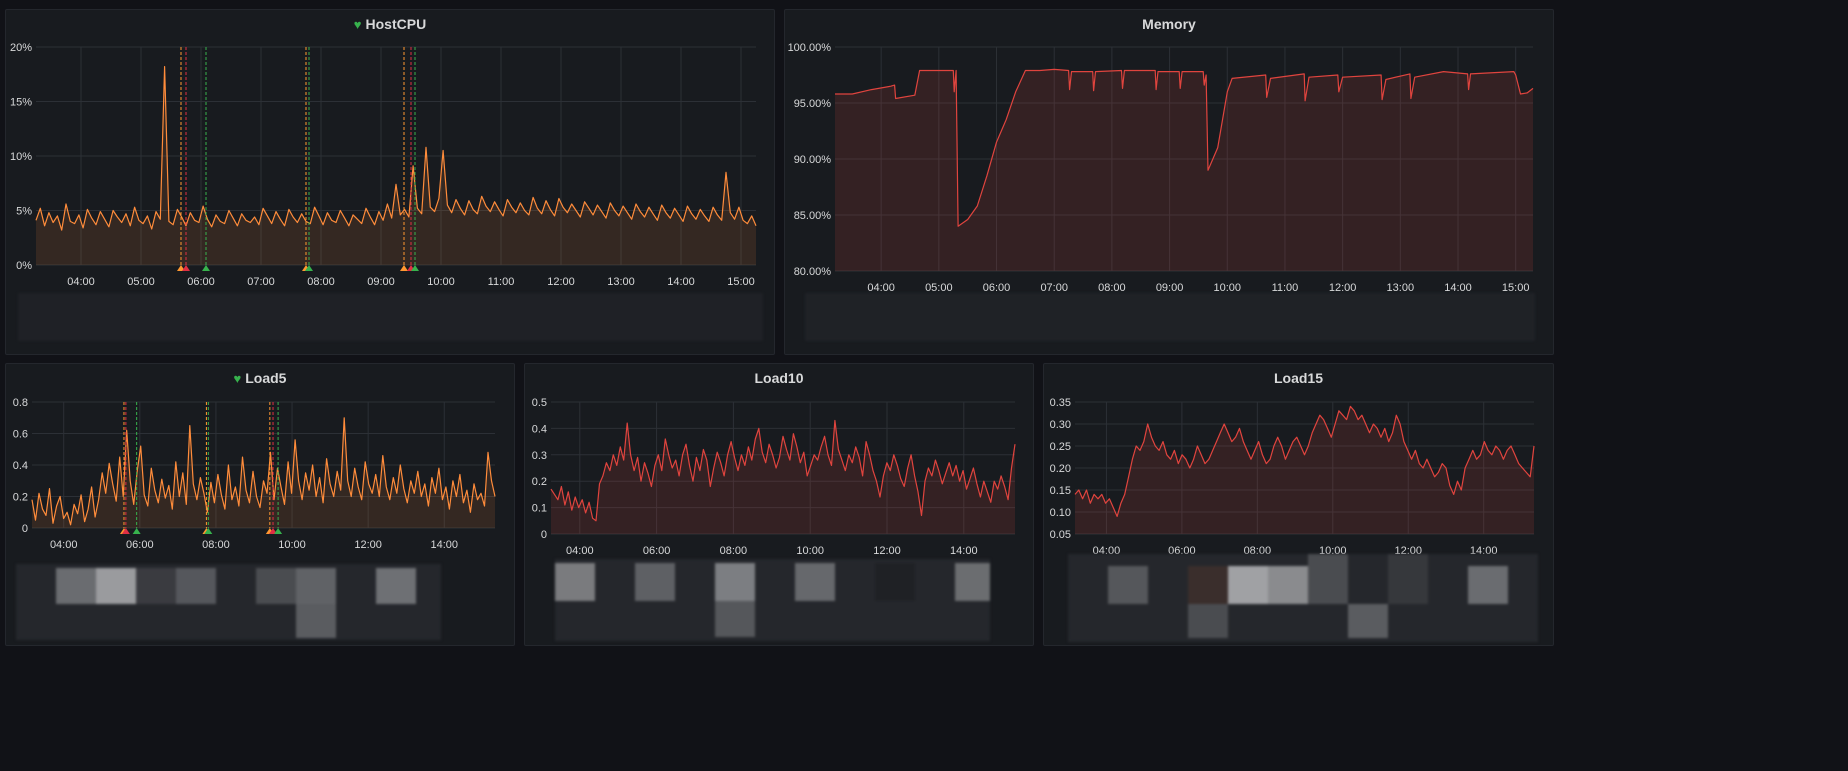 Image resolution: width=1848 pixels, height=771 pixels. Describe the element at coordinates (260, 378) in the screenshot. I see `panel-title: ♥ Load5` at that location.